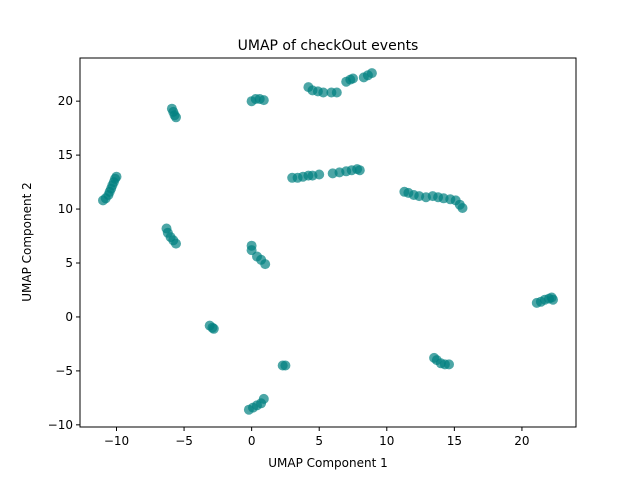 This screenshot has width=640, height=480. I want to click on x-tick-label: 15, so click(454, 441).